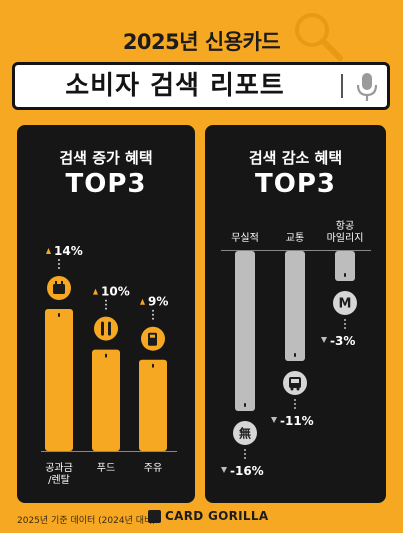  I want to click on no-performance-icon, so click(245, 433).